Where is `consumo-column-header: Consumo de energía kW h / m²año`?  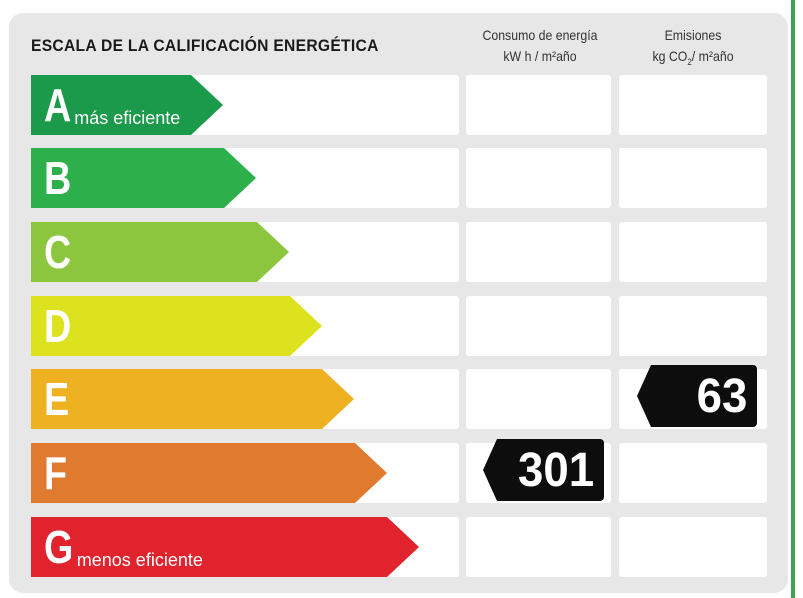 consumo-column-header: Consumo de energía kW h / m²año is located at coordinates (540, 46).